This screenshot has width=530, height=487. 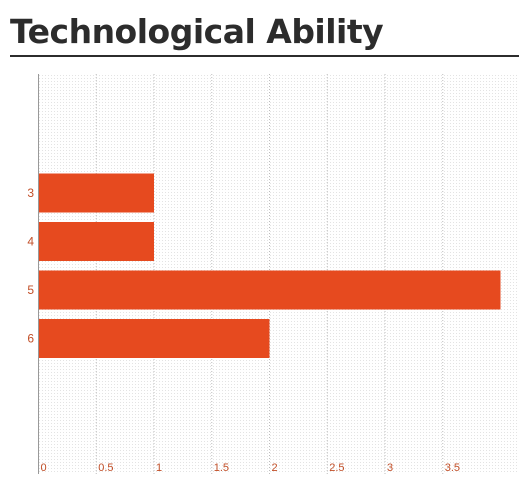 What do you see at coordinates (275, 468) in the screenshot?
I see `x-tick-label: 2` at bounding box center [275, 468].